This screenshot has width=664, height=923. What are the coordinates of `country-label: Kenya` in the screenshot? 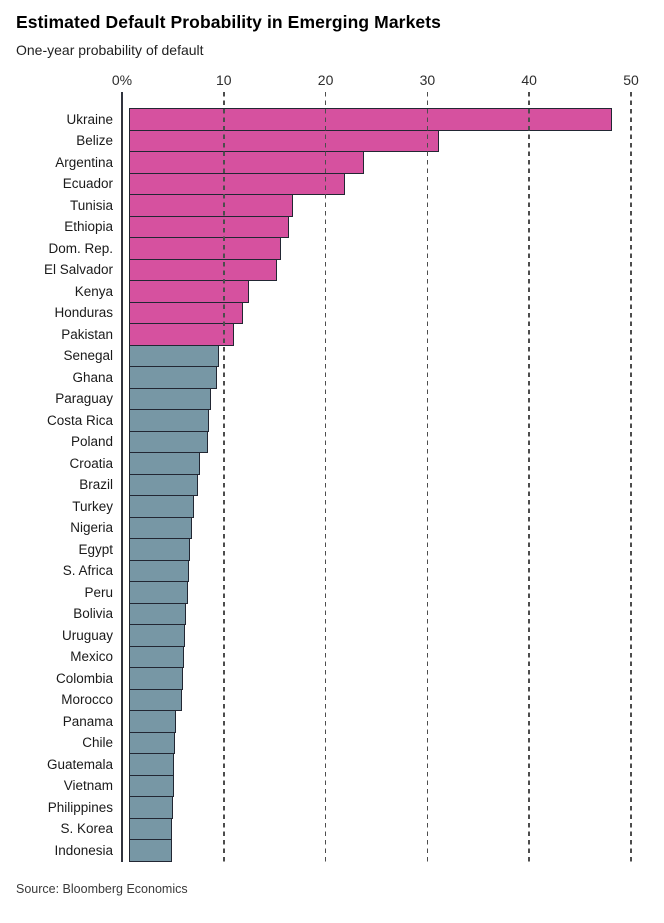 It's located at (93, 291).